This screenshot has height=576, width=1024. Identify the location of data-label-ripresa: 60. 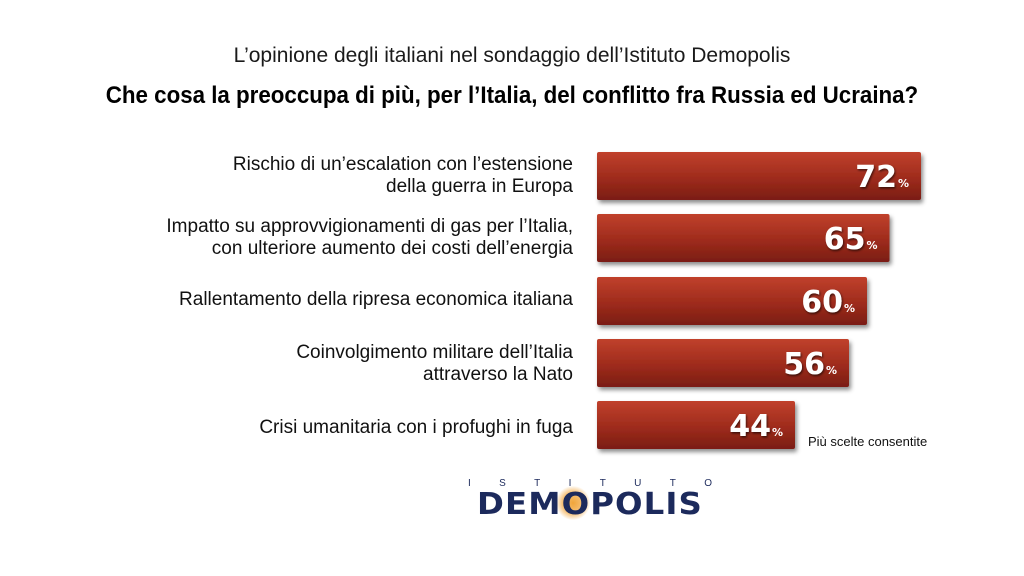
(822, 302).